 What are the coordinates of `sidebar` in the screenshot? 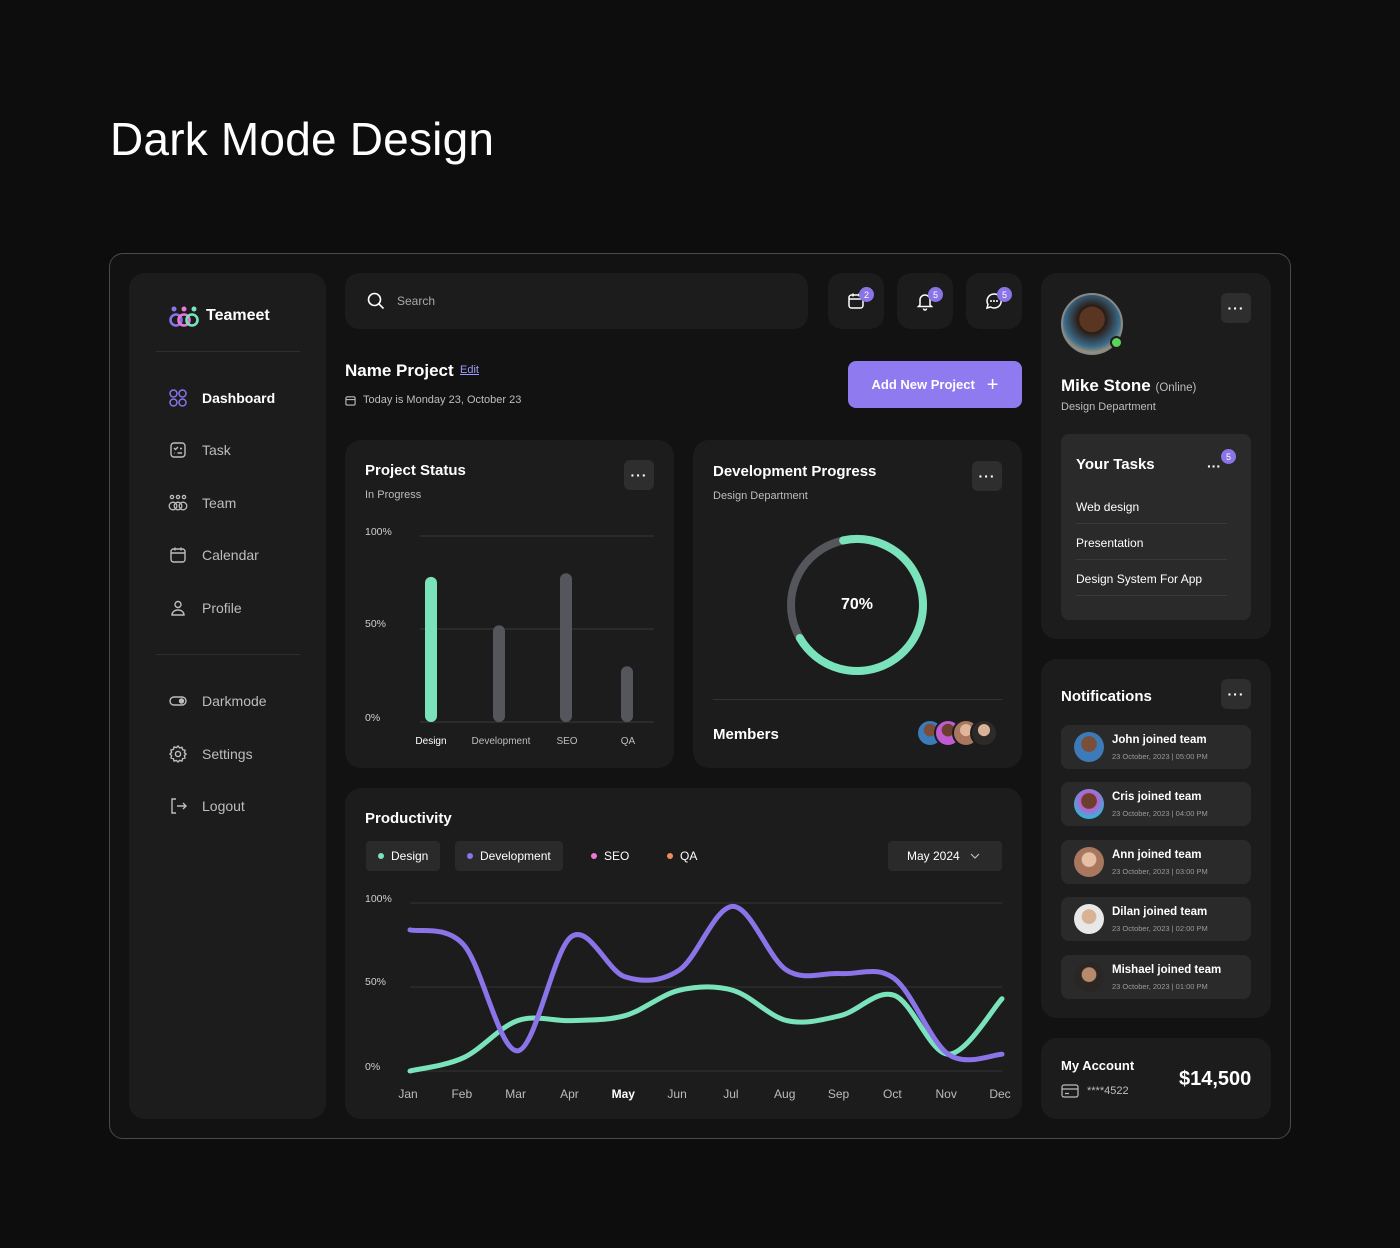 It's located at (227, 696).